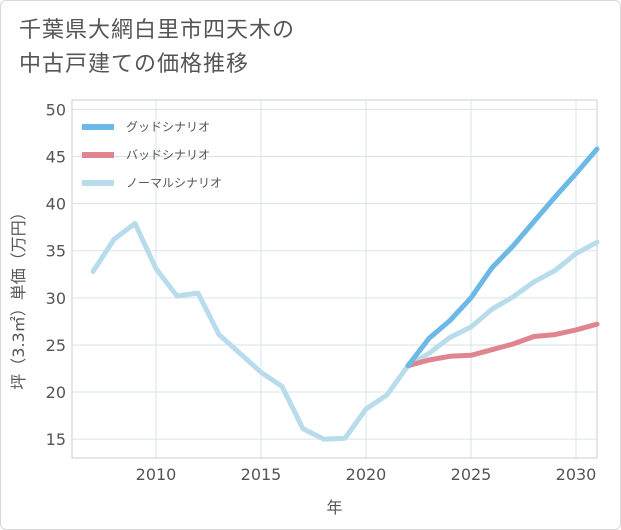  What do you see at coordinates (261, 474) in the screenshot?
I see `x-tick-label: 2015` at bounding box center [261, 474].